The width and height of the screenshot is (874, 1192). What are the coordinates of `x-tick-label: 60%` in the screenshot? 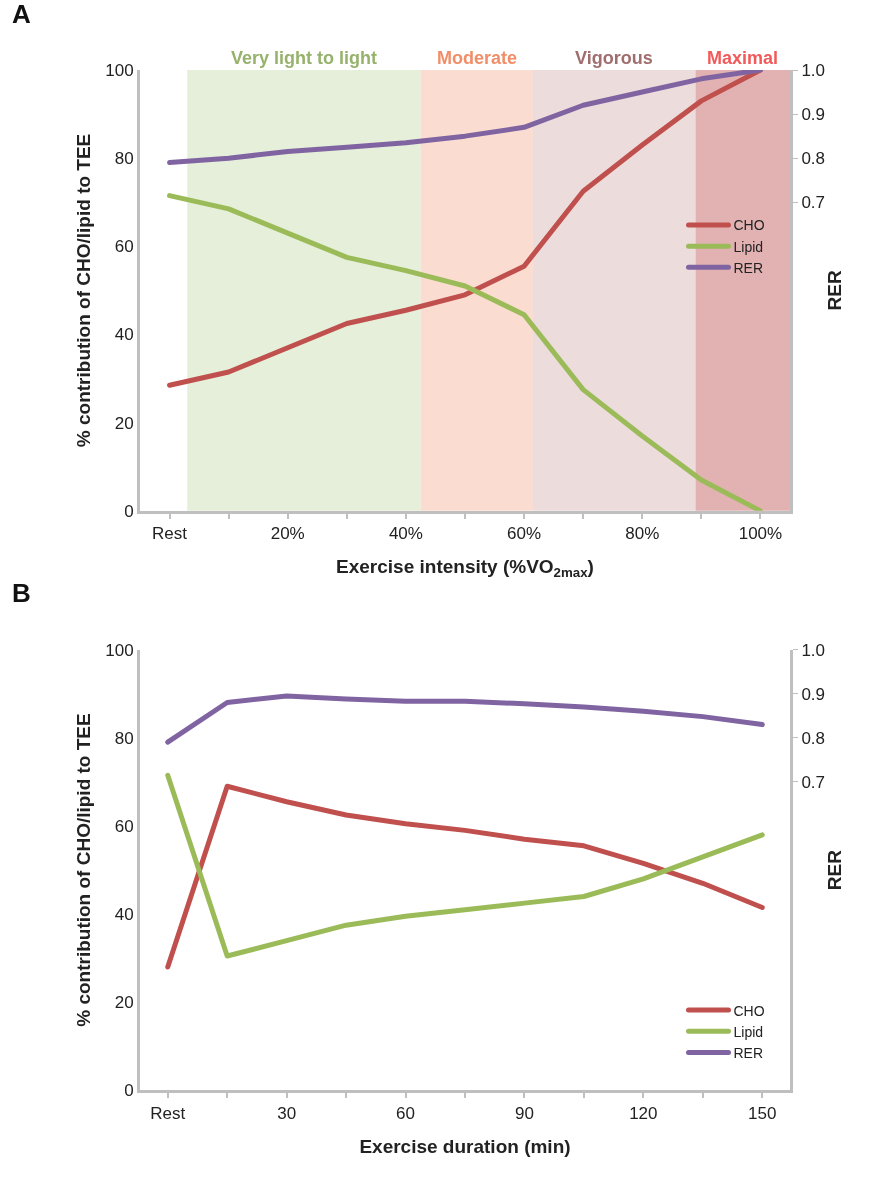 It's located at (524, 534).